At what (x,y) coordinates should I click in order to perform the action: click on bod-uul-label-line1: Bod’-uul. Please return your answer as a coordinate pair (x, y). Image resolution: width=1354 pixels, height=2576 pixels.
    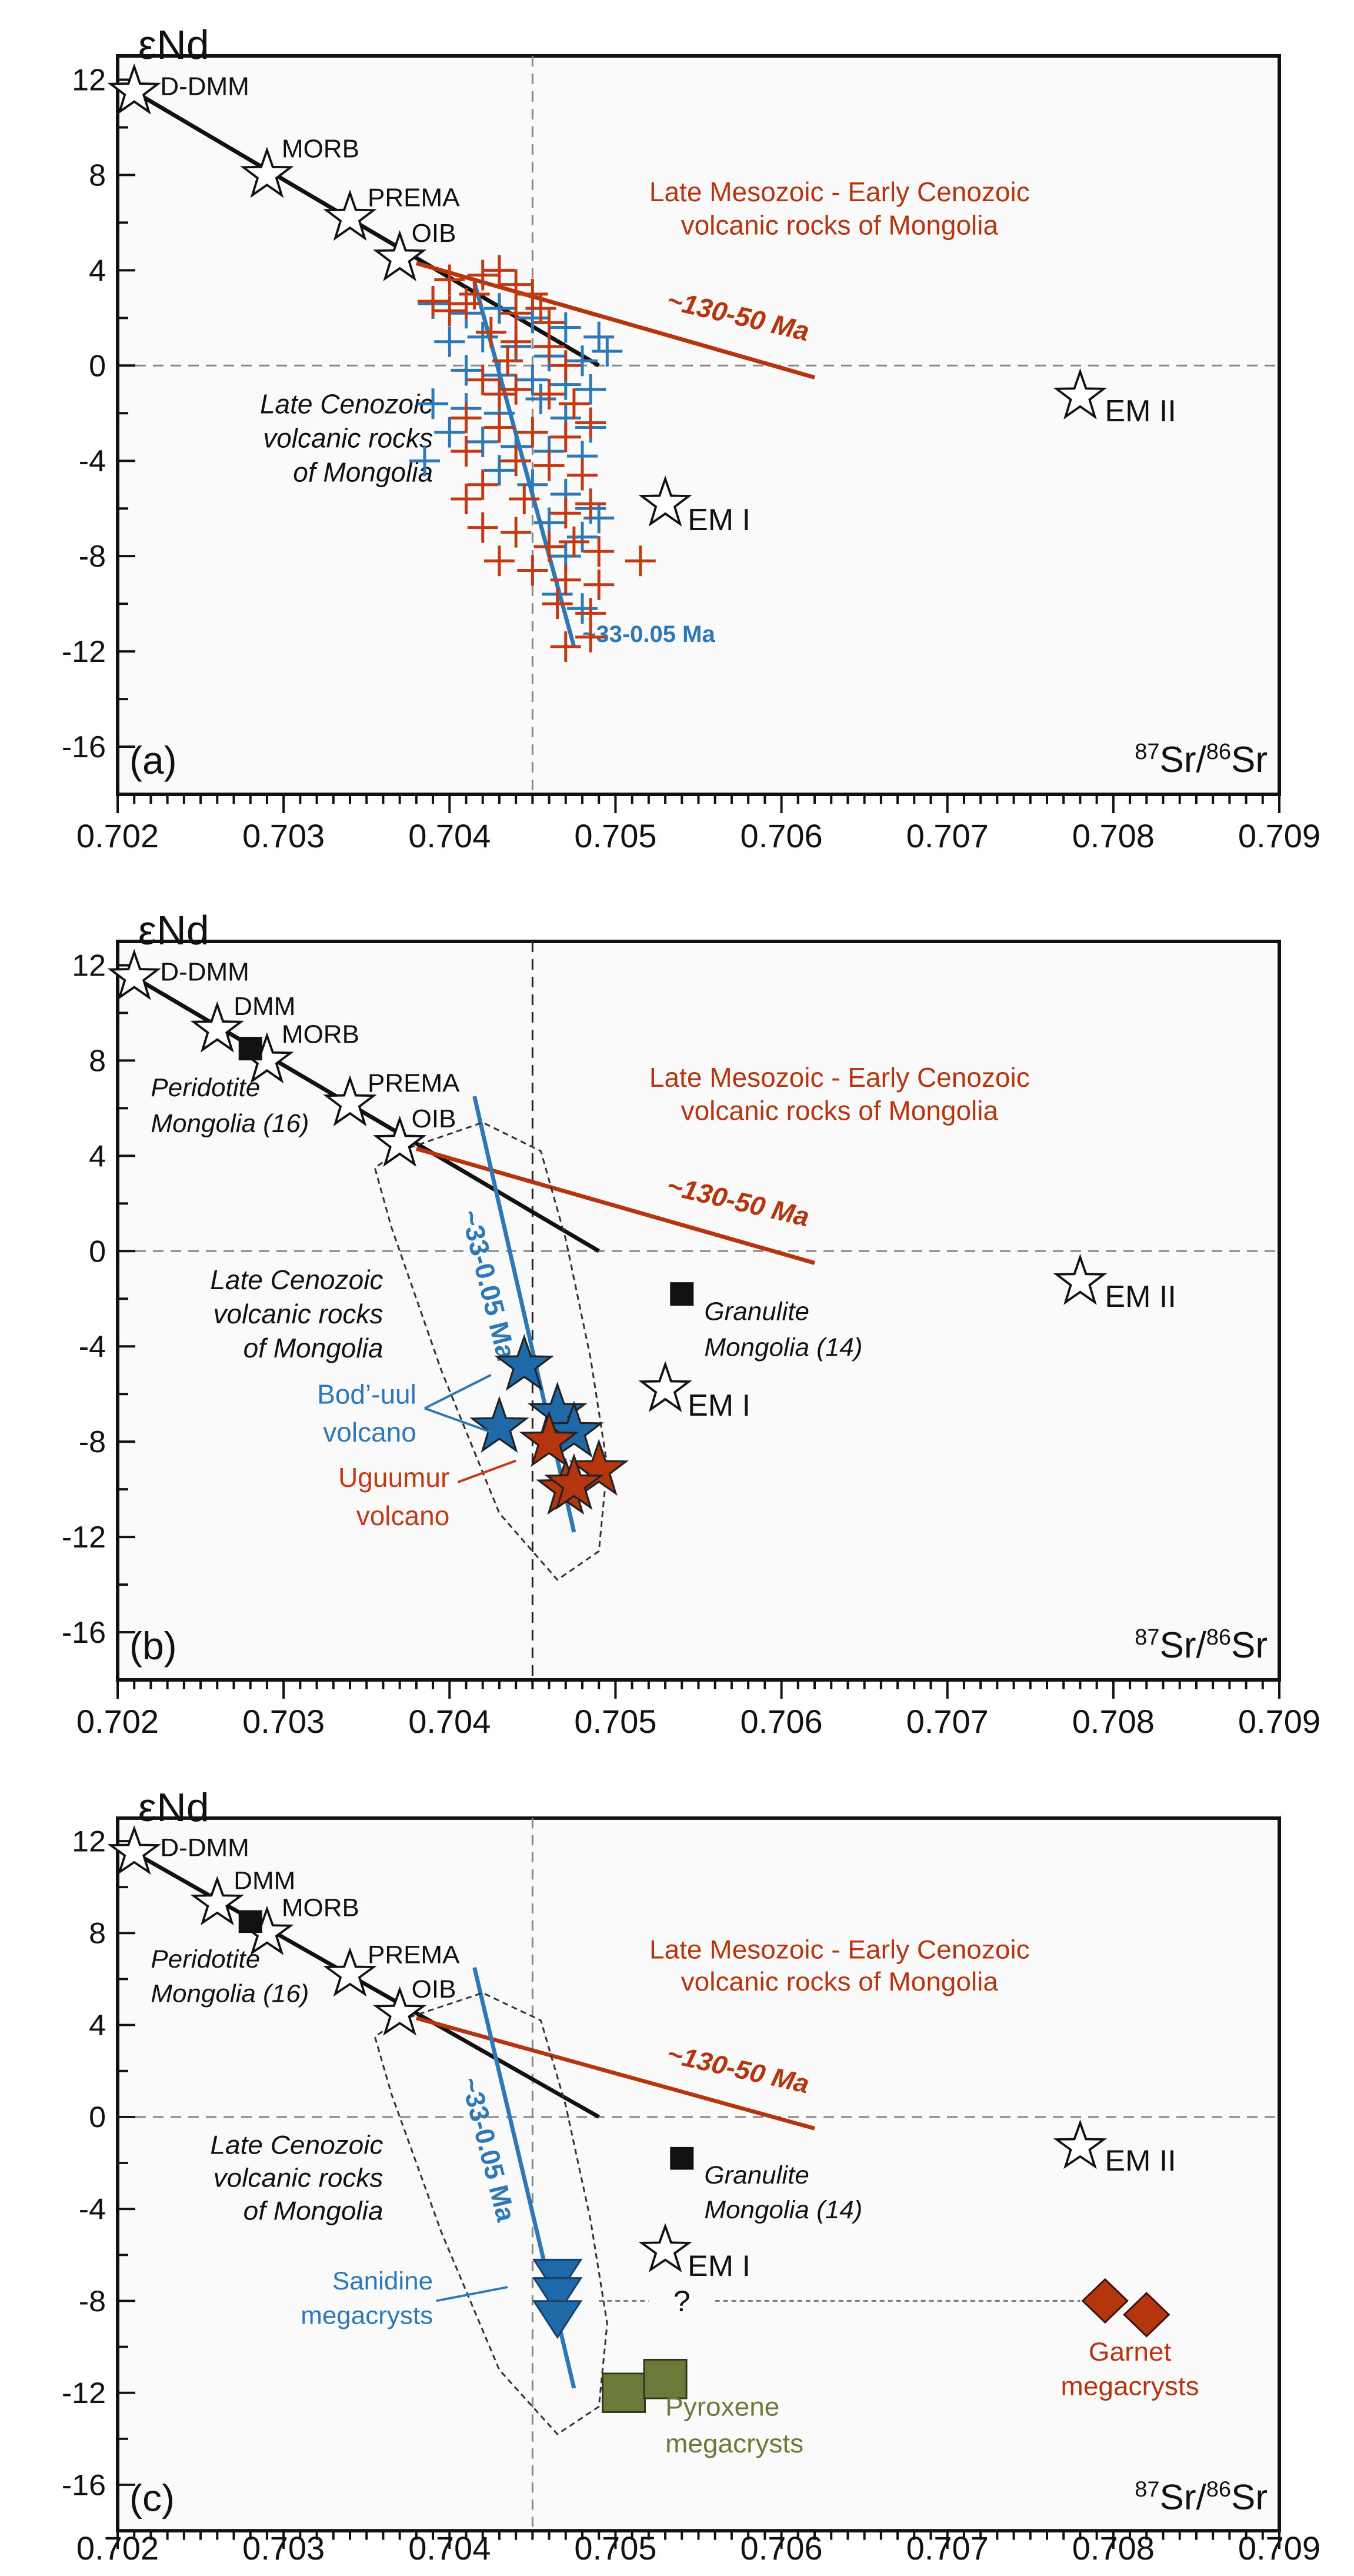
    Looking at the image, I should click on (366, 1394).